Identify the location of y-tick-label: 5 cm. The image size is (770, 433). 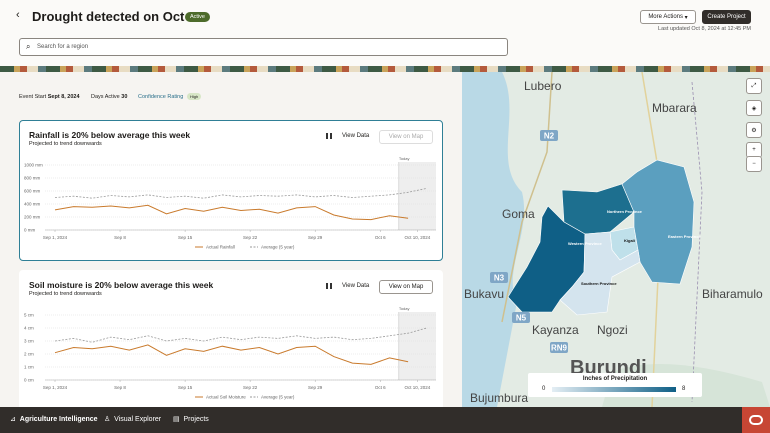
(29, 315).